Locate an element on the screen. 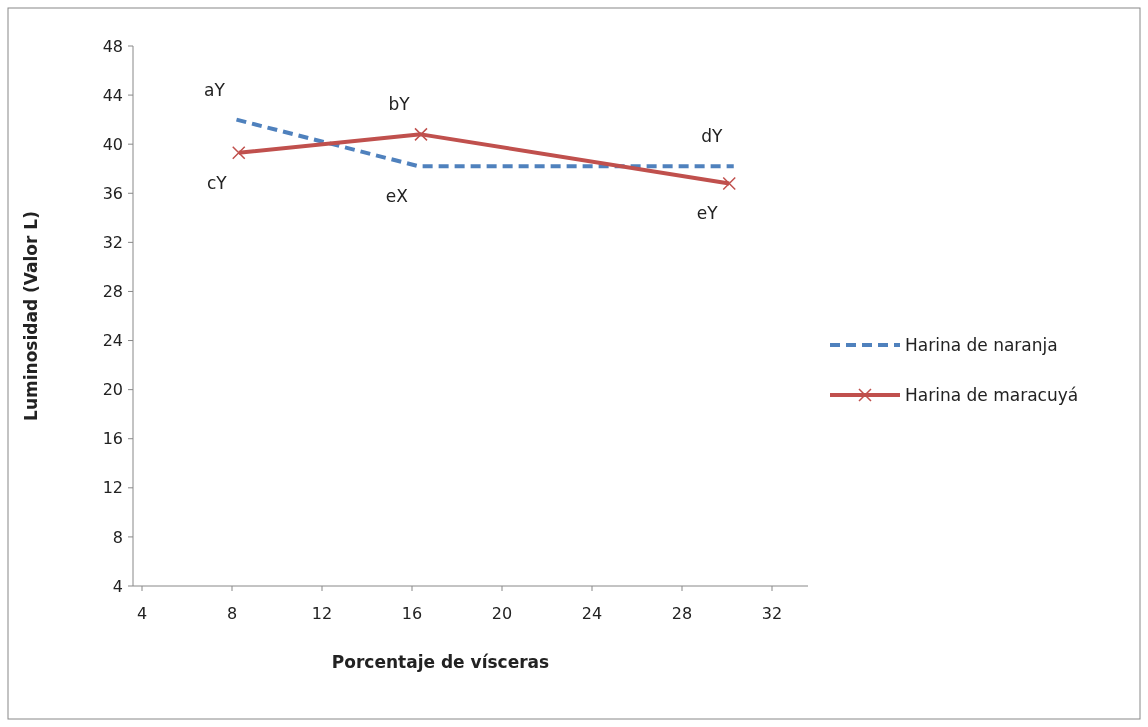  annotation: bY is located at coordinates (399, 104).